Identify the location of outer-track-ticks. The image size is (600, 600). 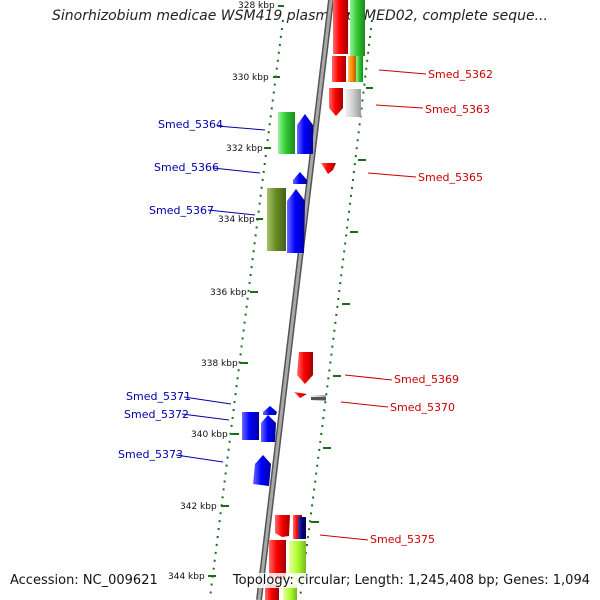
(342, 305).